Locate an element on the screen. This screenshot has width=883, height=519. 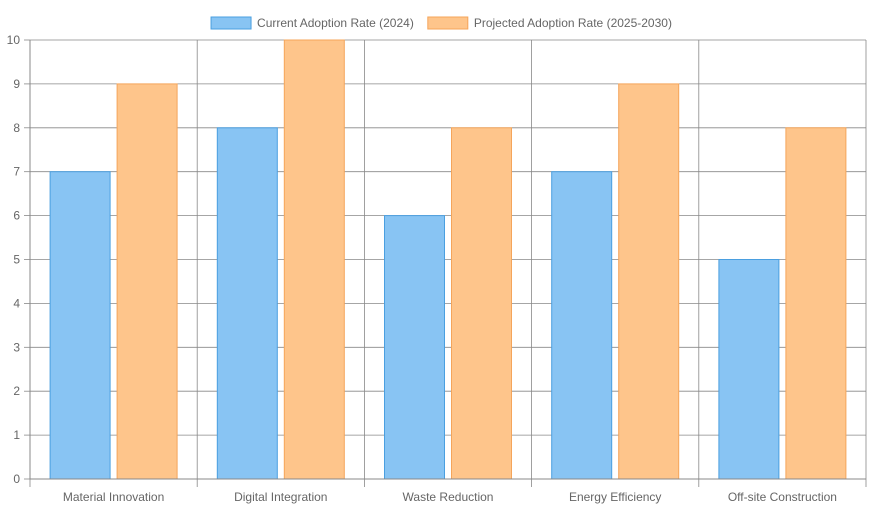
y-tick-label: 5 is located at coordinates (16, 260).